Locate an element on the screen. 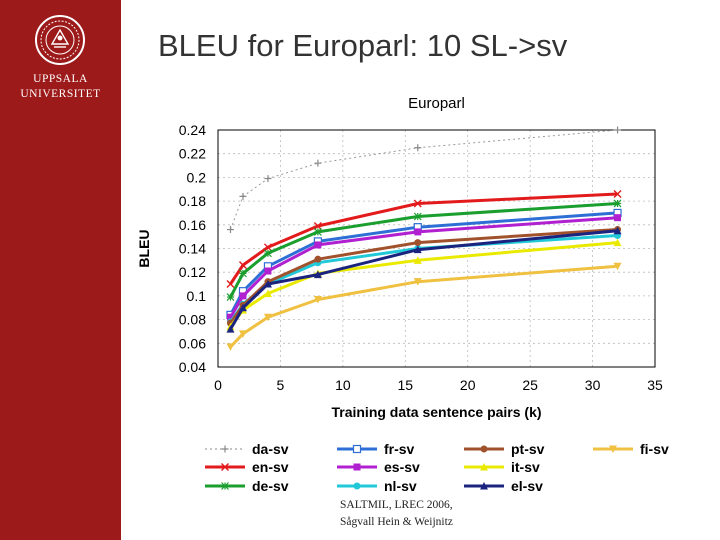  series-da-sv is located at coordinates (424, 180).